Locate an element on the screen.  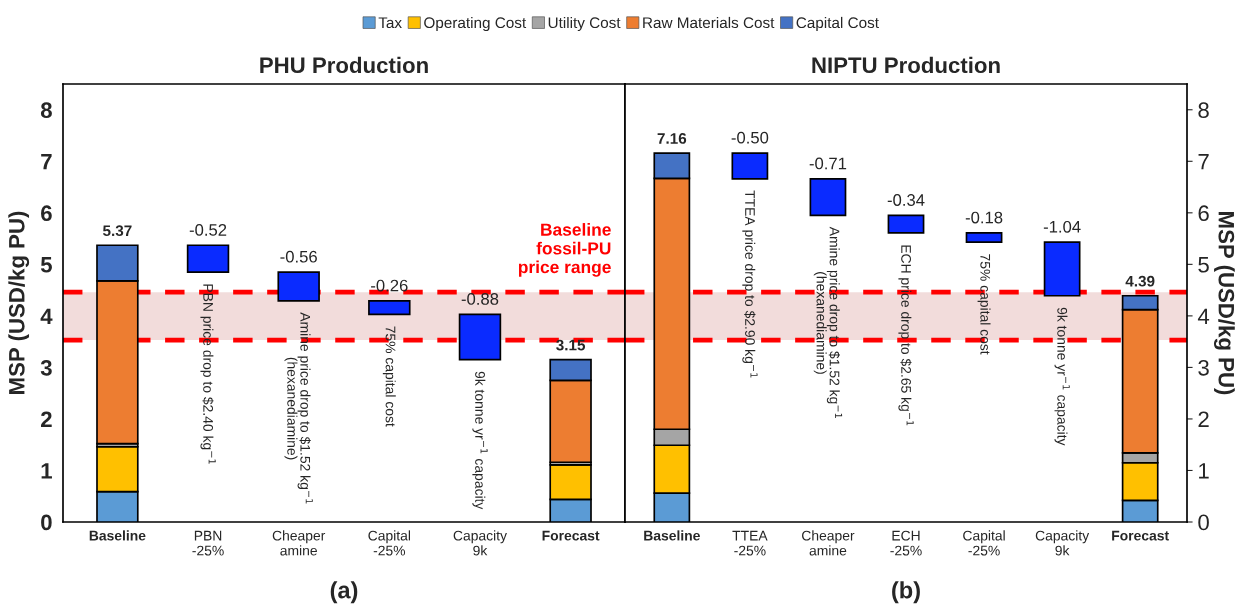
text: (a) is located at coordinates (344, 592).